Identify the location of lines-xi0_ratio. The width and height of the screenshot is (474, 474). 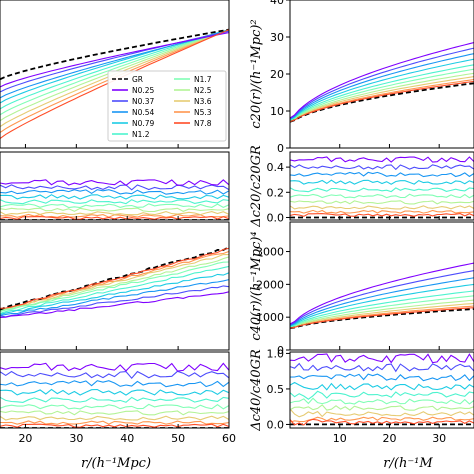
(114, 199).